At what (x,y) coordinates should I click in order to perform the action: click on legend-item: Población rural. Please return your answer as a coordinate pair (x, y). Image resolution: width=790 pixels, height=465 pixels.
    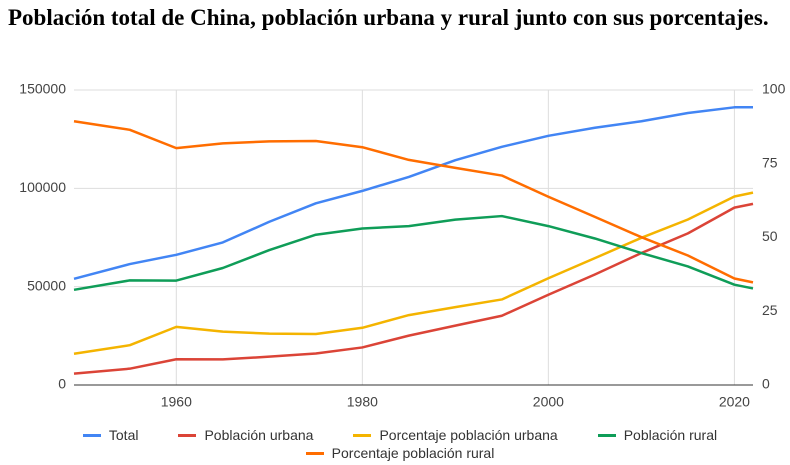
    Looking at the image, I should click on (657, 435).